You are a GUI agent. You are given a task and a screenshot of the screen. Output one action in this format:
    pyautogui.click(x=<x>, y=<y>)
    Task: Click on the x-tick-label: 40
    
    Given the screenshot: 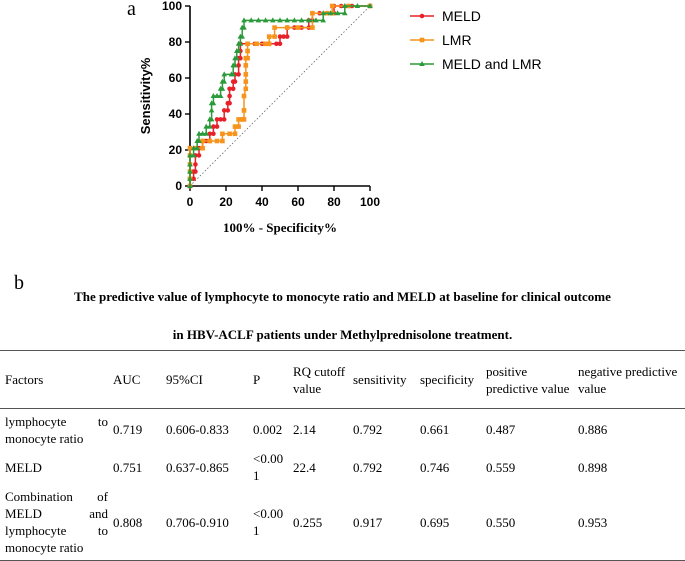 What is the action you would take?
    pyautogui.click(x=262, y=202)
    